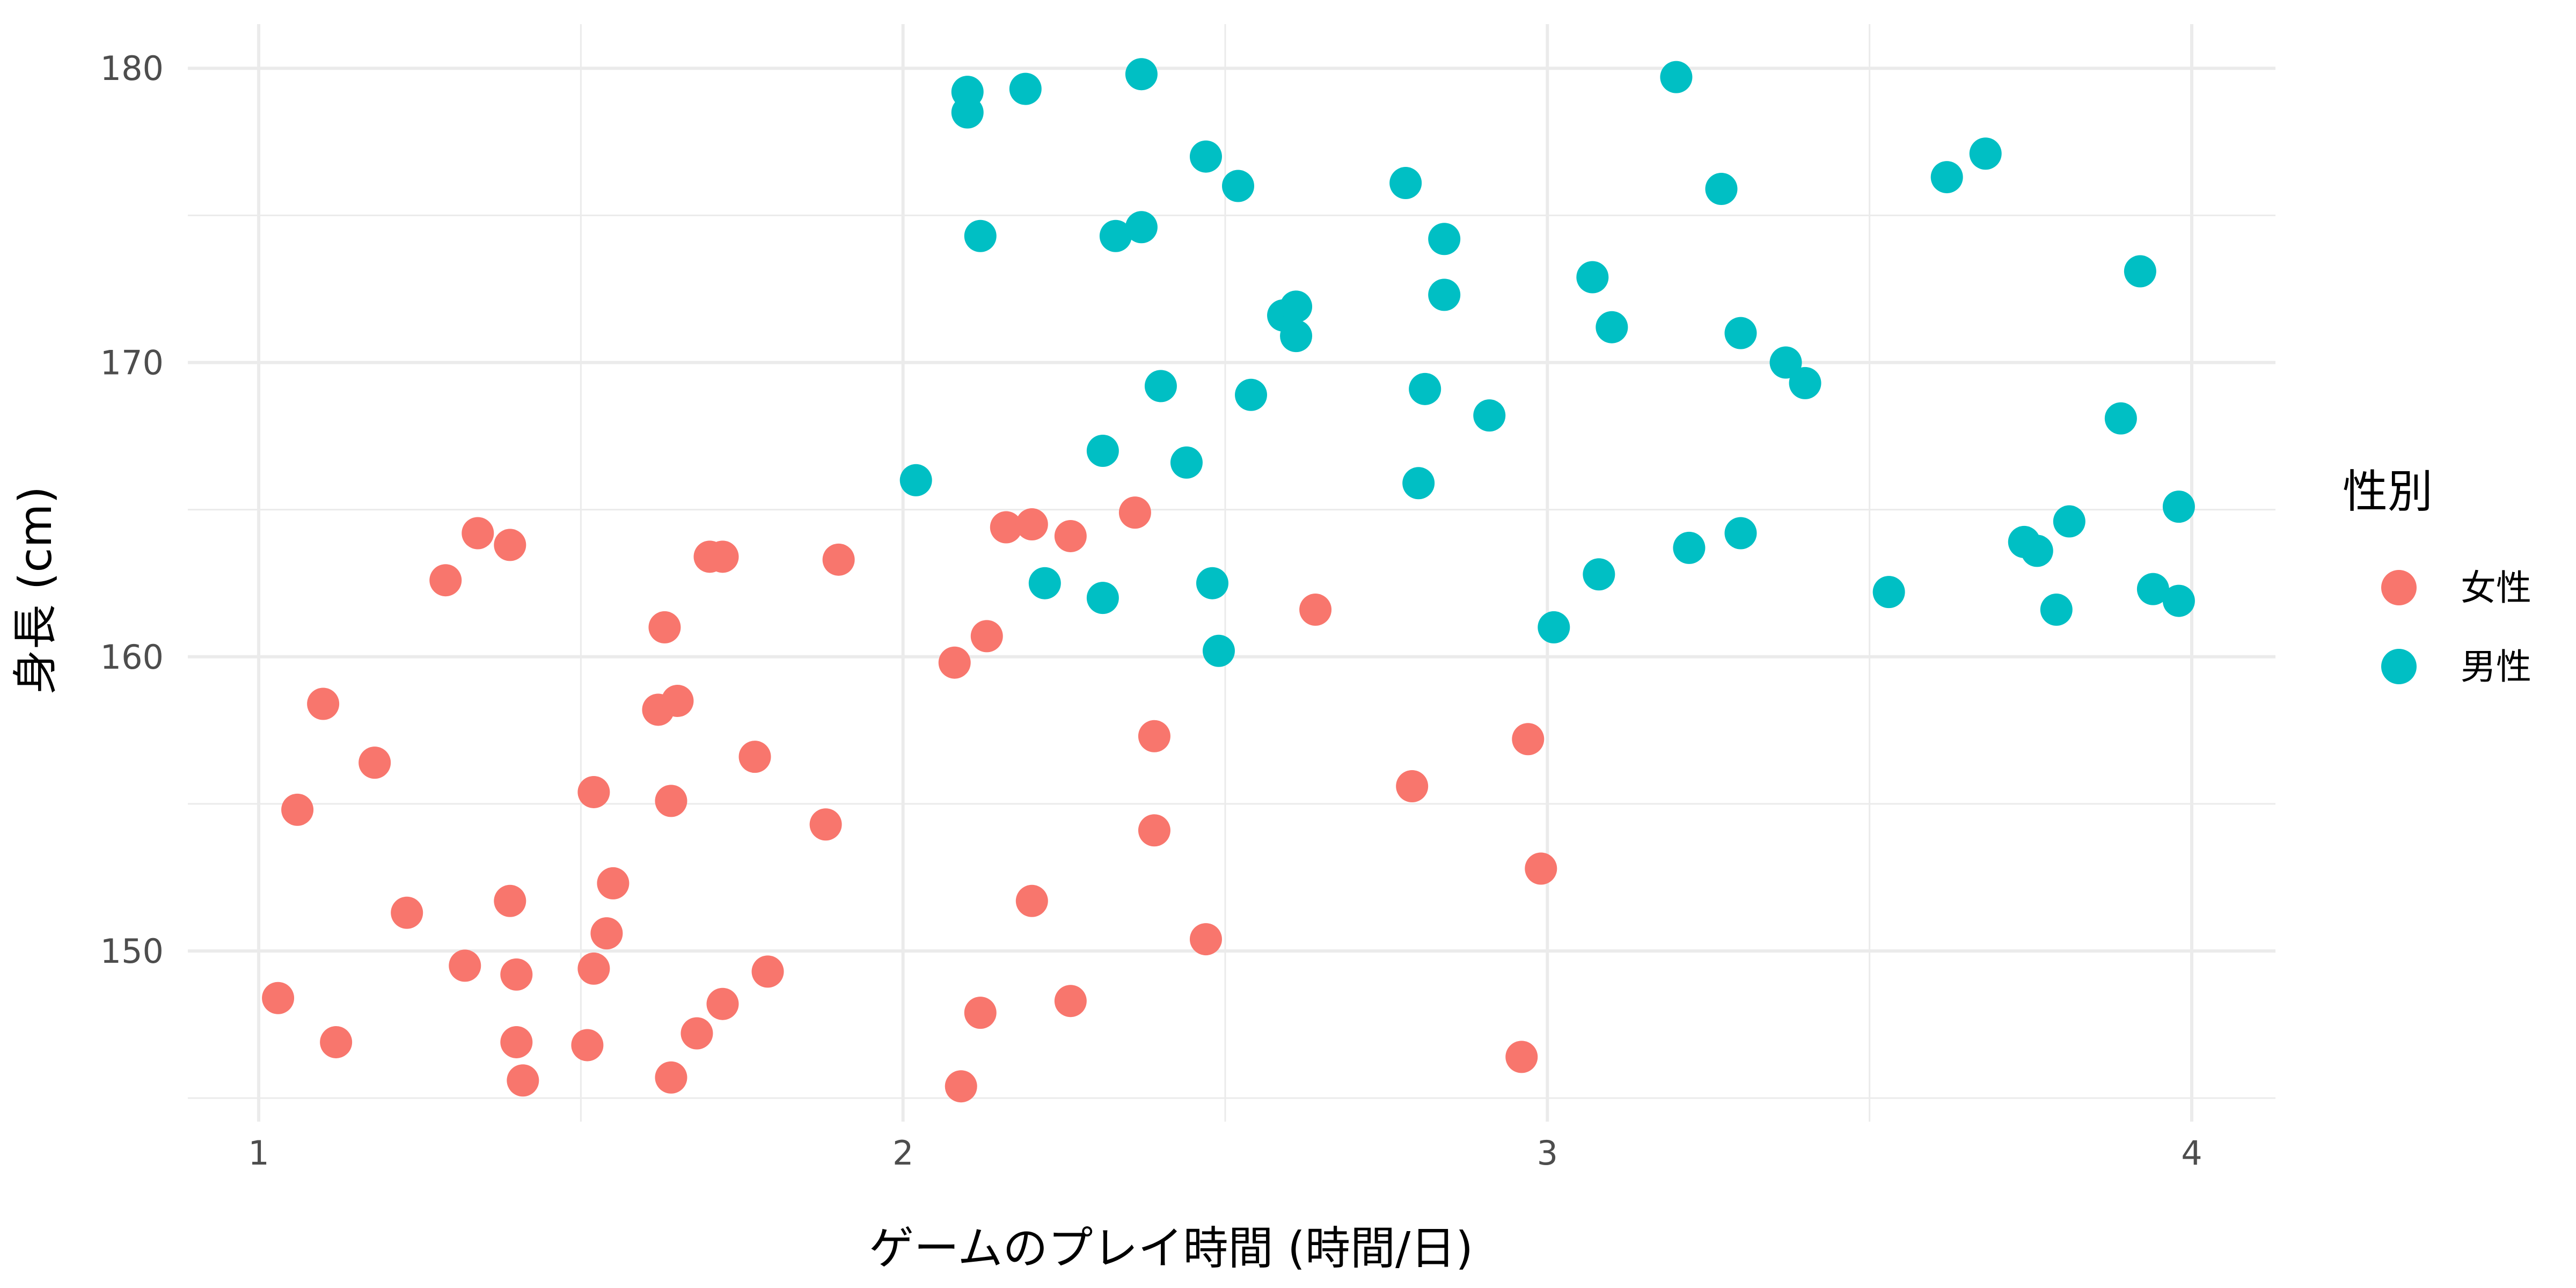 The width and height of the screenshot is (2576, 1288). What do you see at coordinates (258, 1153) in the screenshot?
I see `x-tick-label: 1` at bounding box center [258, 1153].